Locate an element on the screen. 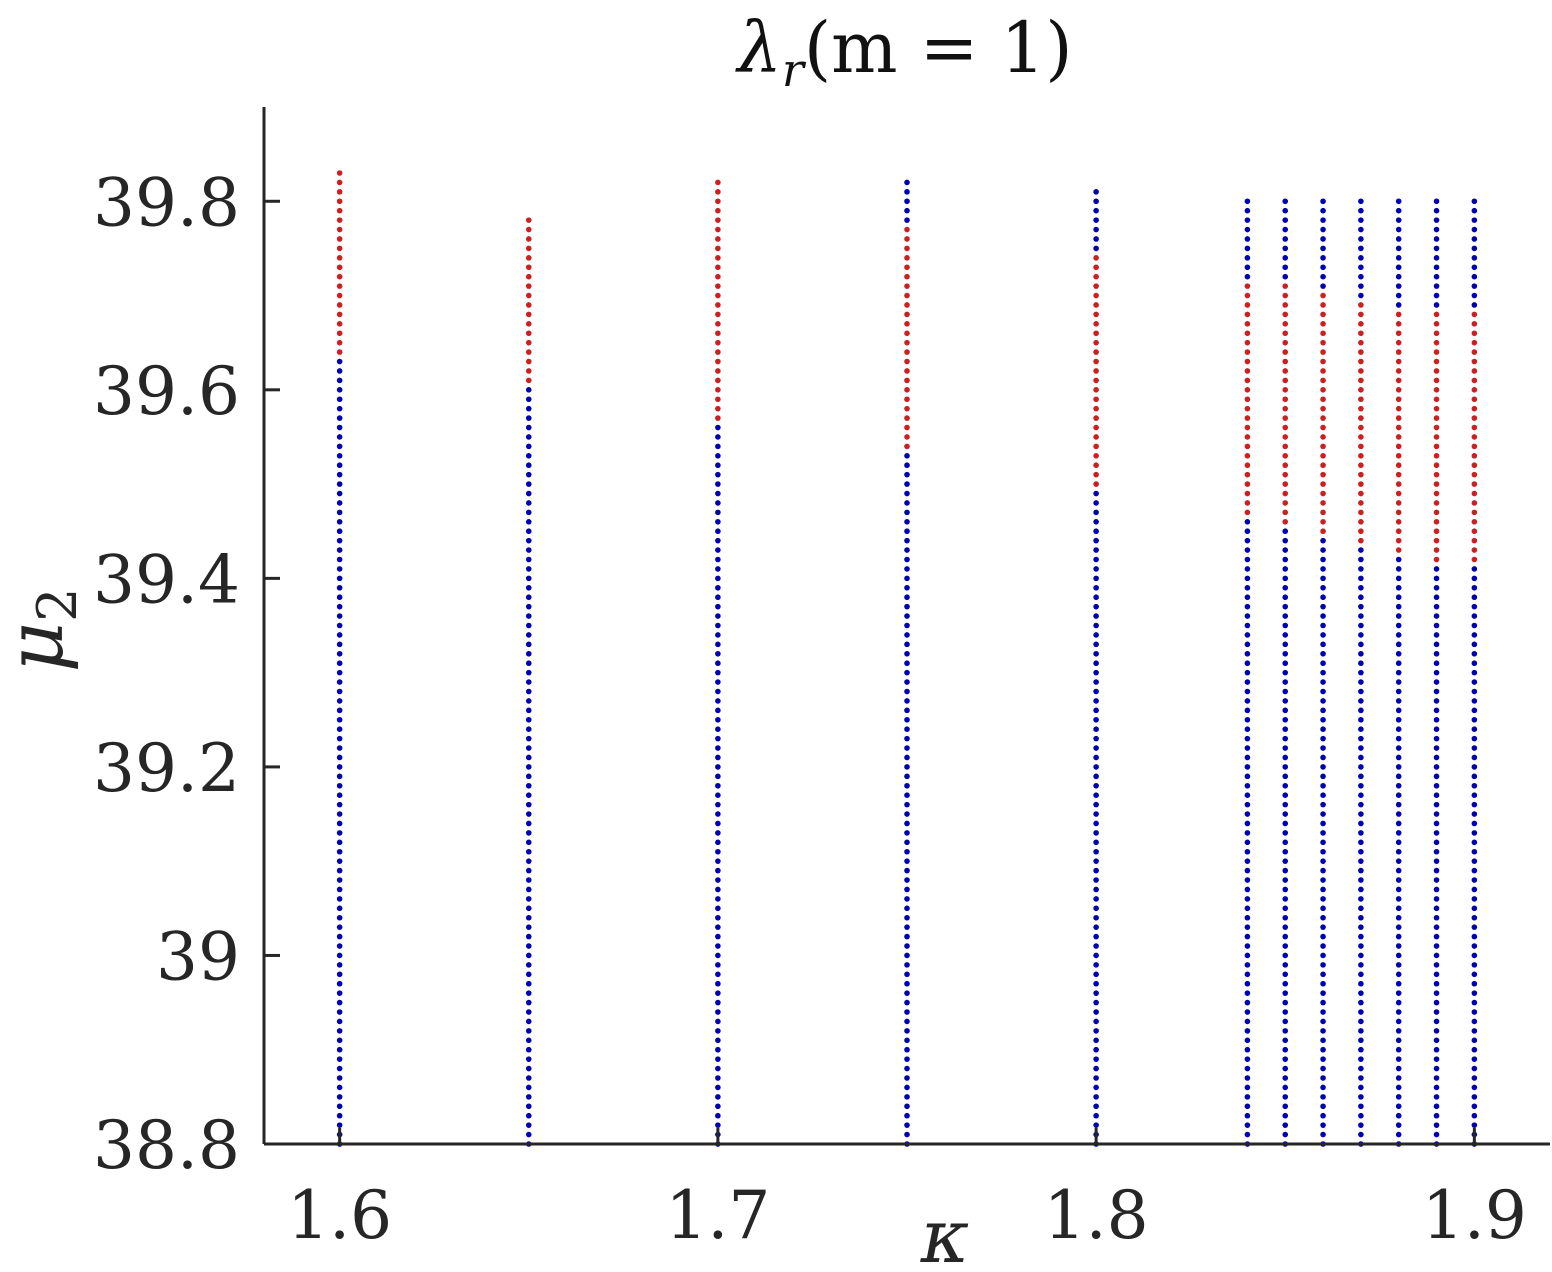 Image resolution: width=1552 pixels, height=1272 pixels. chart-title-args: (m = 1) is located at coordinates (938, 48).